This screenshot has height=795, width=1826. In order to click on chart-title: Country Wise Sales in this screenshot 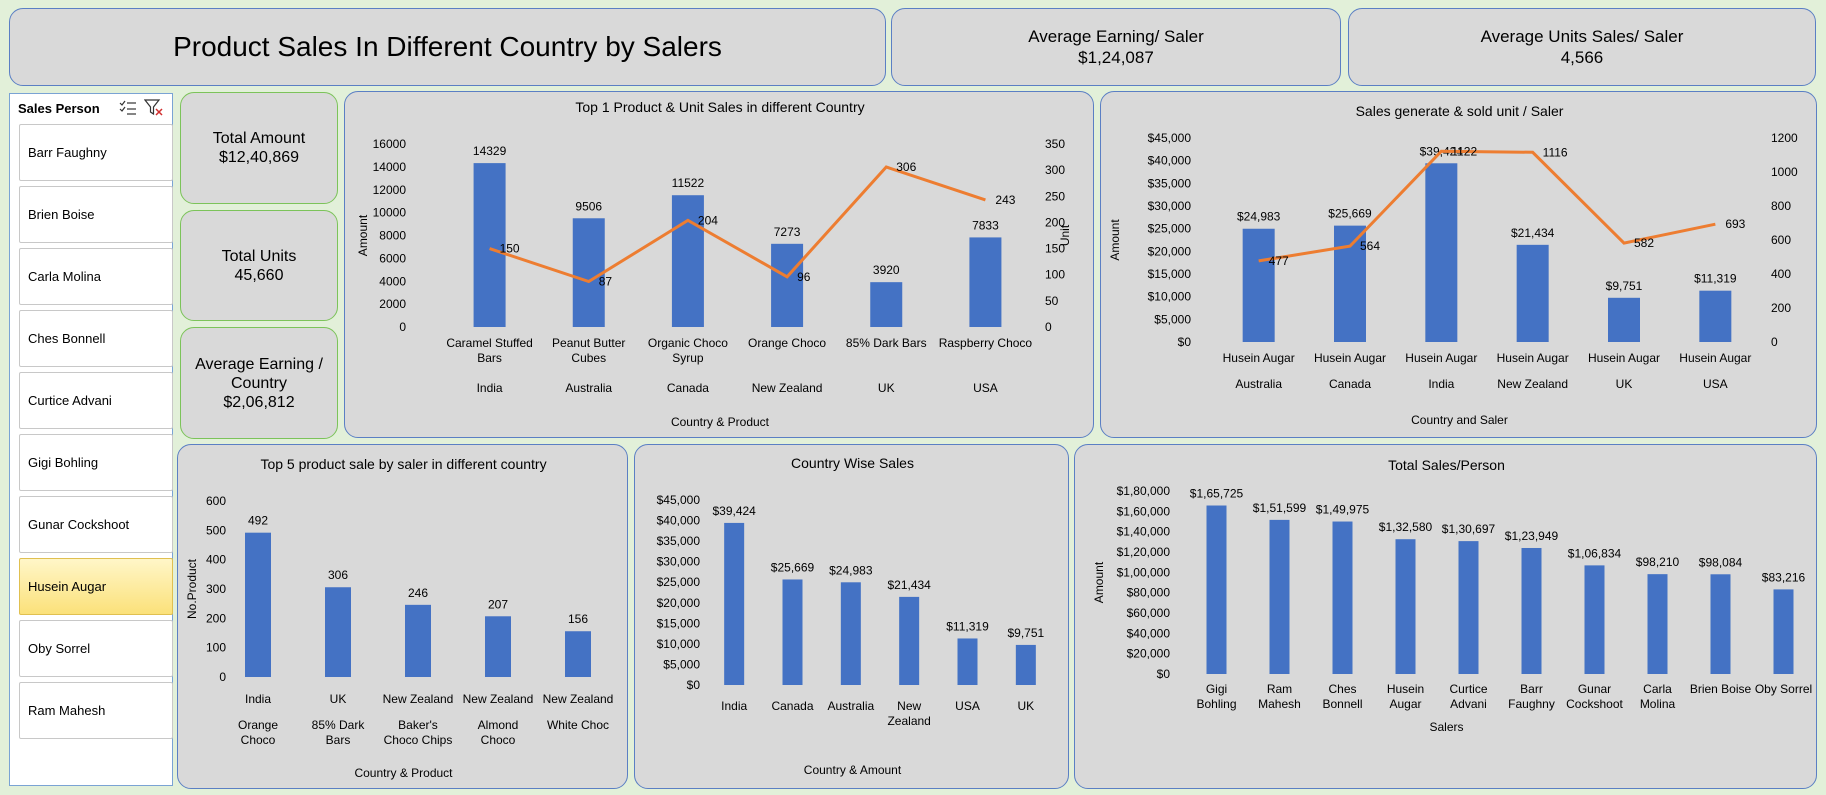, I will do `click(852, 463)`.